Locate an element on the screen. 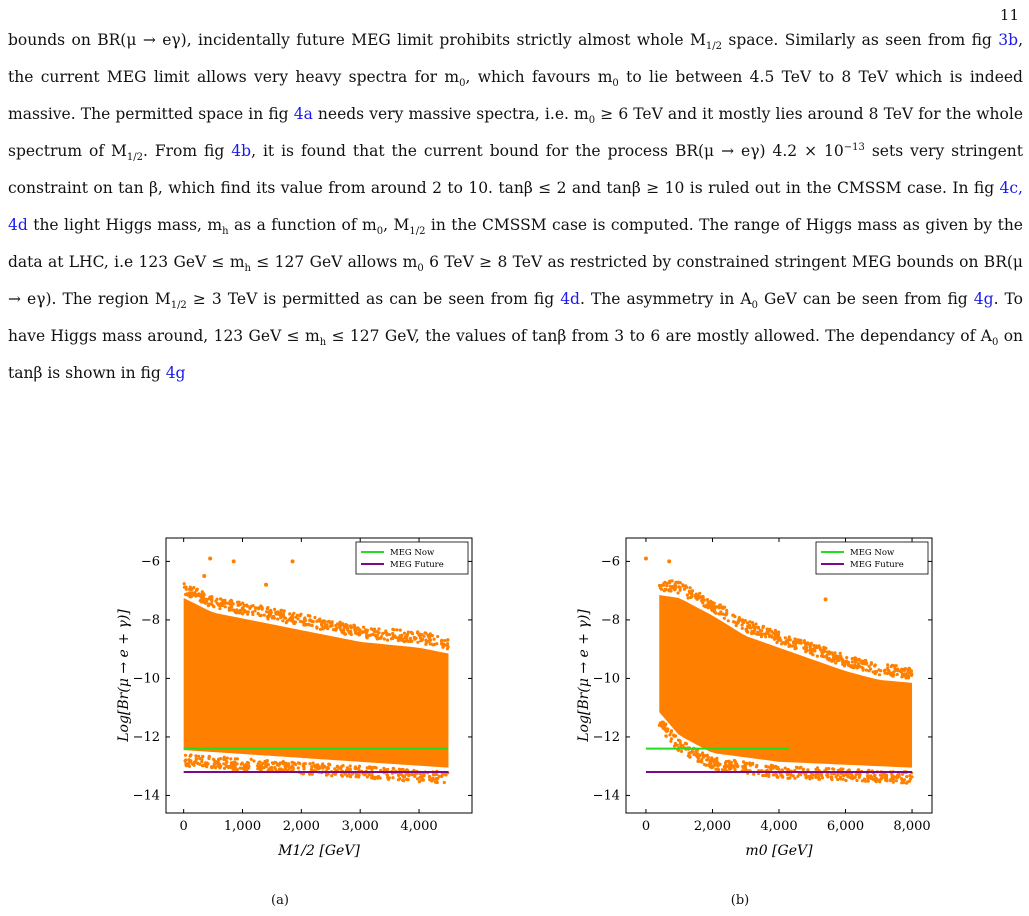 The height and width of the screenshot is (916, 1029). x-tick-label: 0 is located at coordinates (184, 826).